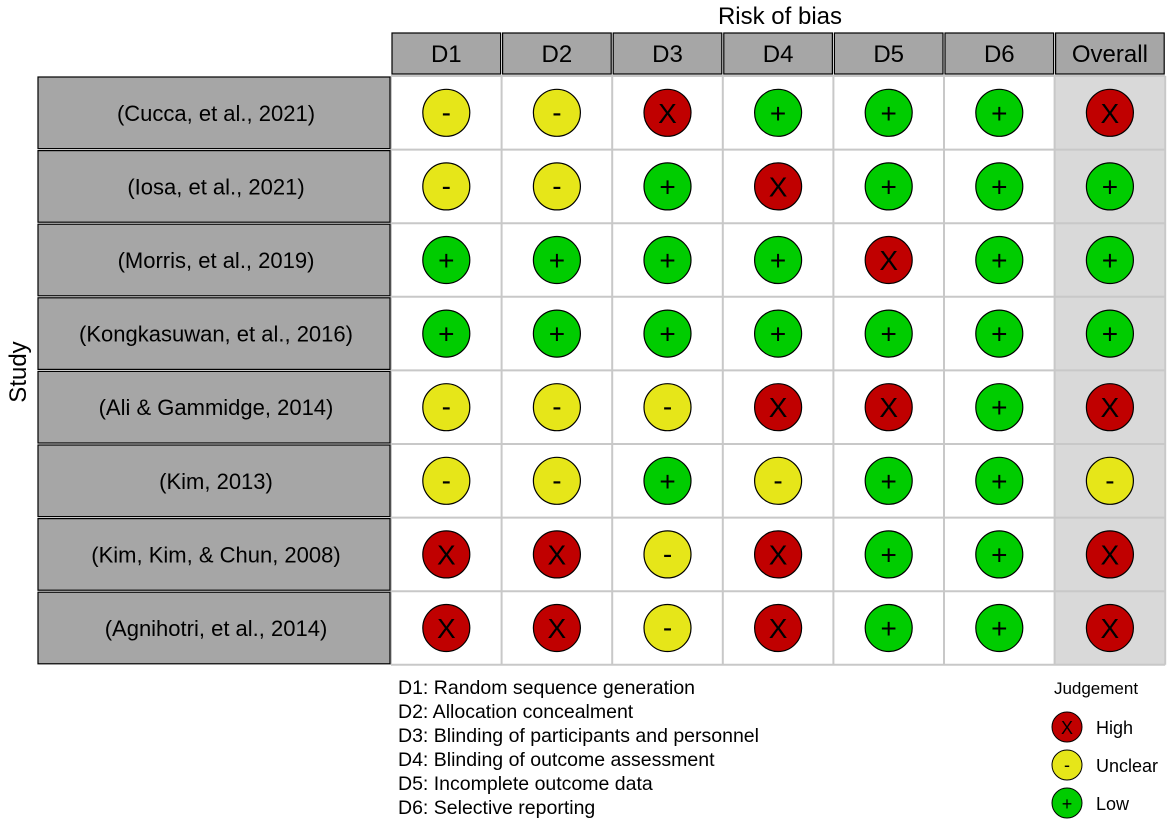 This screenshot has height=824, width=1170. Describe the element at coordinates (496, 808) in the screenshot. I see `domain-note: D6: Selective reporting` at that location.